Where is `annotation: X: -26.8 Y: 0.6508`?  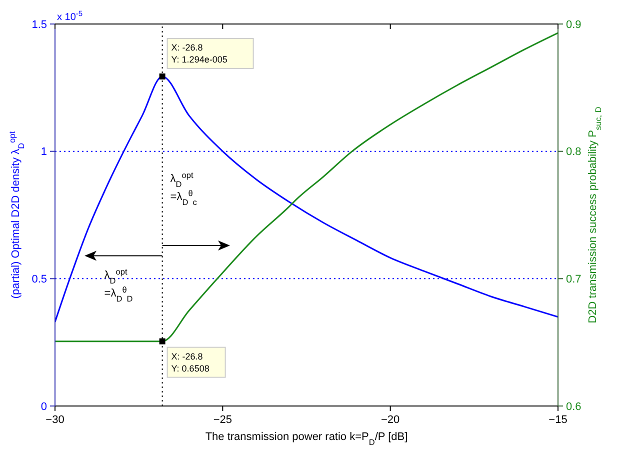
annotation: X: -26.8 Y: 0.6508 is located at coordinates (190, 362).